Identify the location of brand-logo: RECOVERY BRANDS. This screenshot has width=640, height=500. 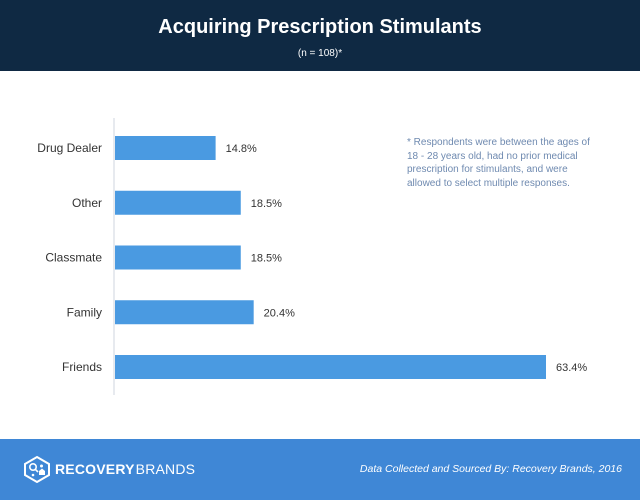
(109, 469).